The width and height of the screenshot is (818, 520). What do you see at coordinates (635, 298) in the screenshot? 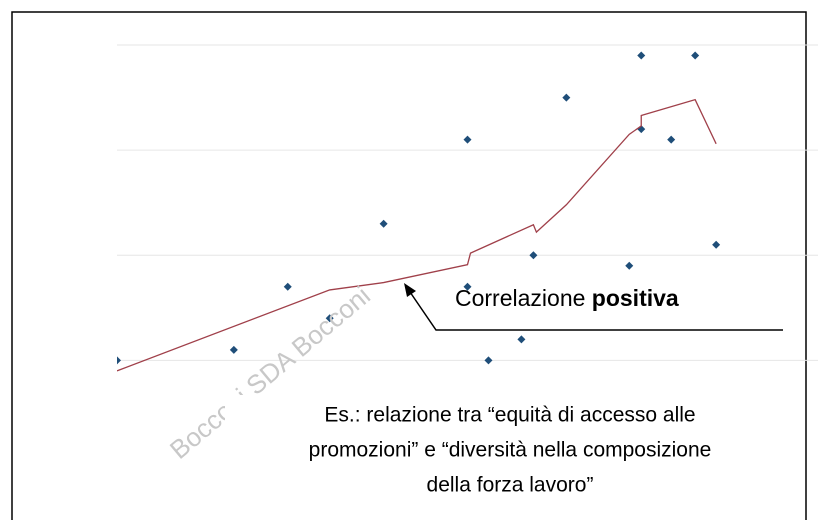
I see `annotation-bold: positiva` at bounding box center [635, 298].